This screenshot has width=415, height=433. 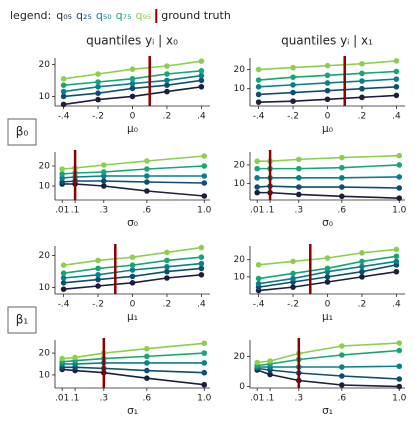 What do you see at coordinates (64, 305) in the screenshot?
I see `x-tick-label: -.4` at bounding box center [64, 305].